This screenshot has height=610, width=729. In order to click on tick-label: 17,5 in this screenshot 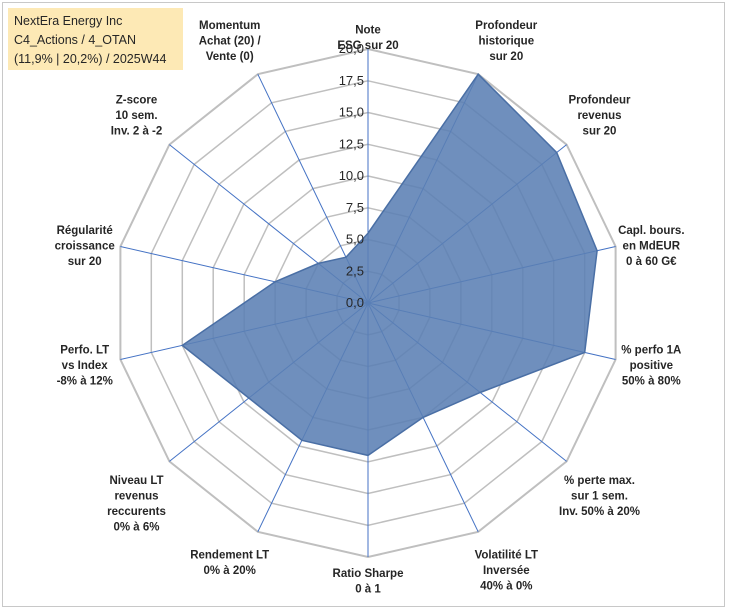, I will do `click(351, 80)`.